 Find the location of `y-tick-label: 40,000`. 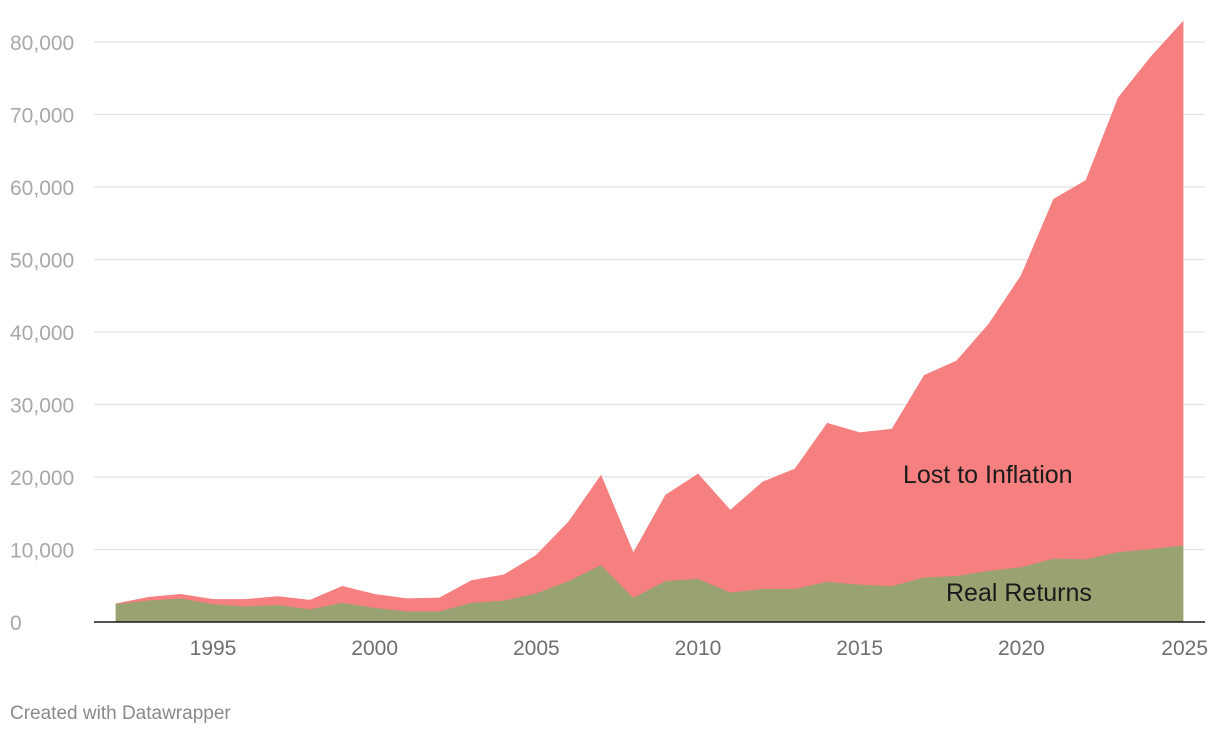

y-tick-label: 40,000 is located at coordinates (42, 333).